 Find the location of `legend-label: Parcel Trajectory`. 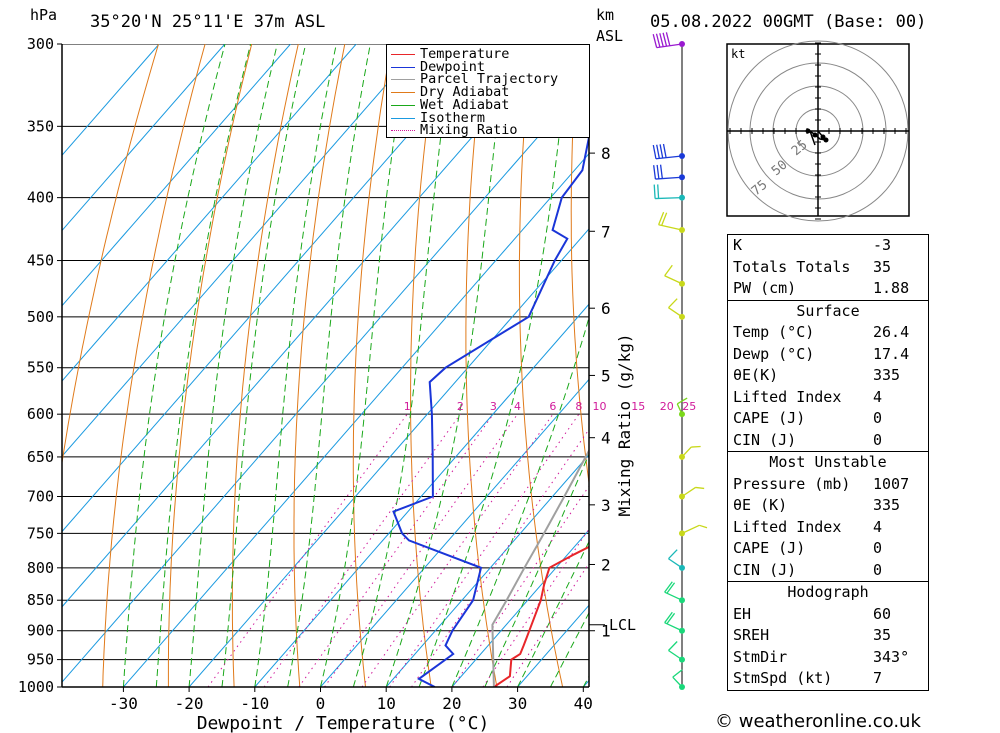

legend-label: Parcel Trajectory is located at coordinates (489, 79).